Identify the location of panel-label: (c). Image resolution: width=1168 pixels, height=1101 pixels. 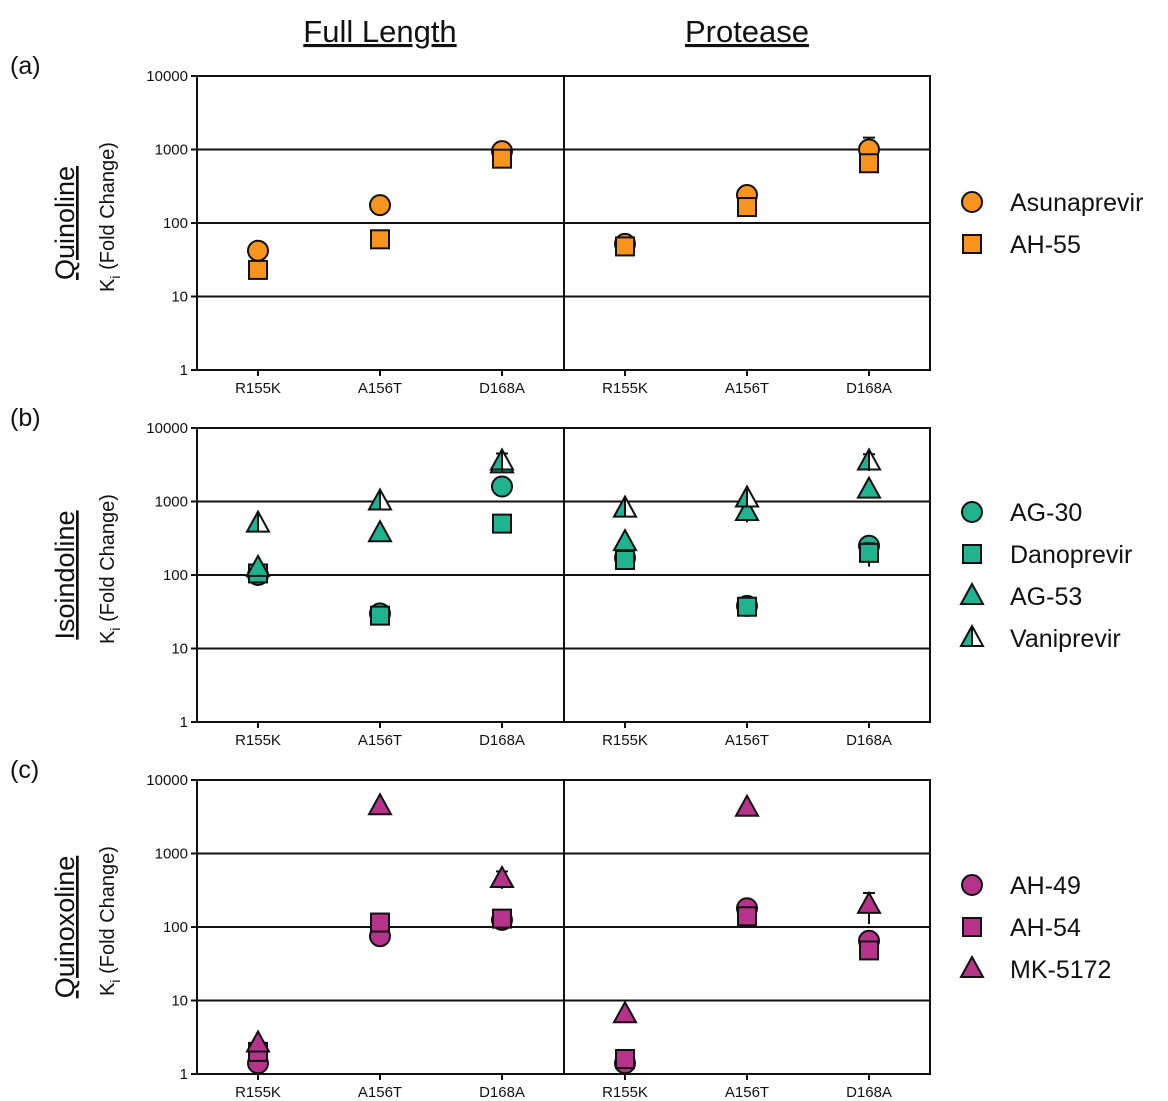
(24, 770).